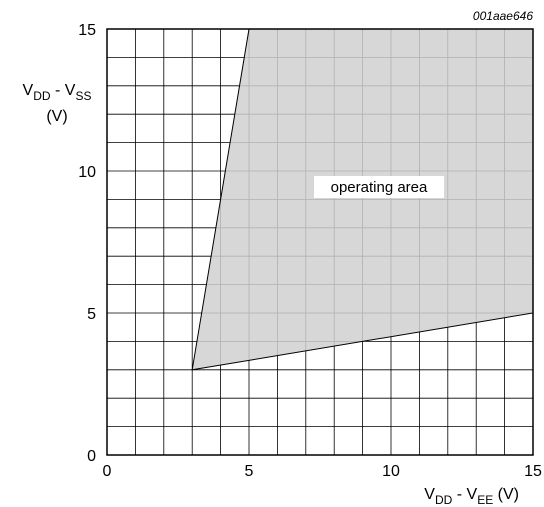  What do you see at coordinates (63, 90) in the screenshot?
I see `y-axis-title-middle: - V` at bounding box center [63, 90].